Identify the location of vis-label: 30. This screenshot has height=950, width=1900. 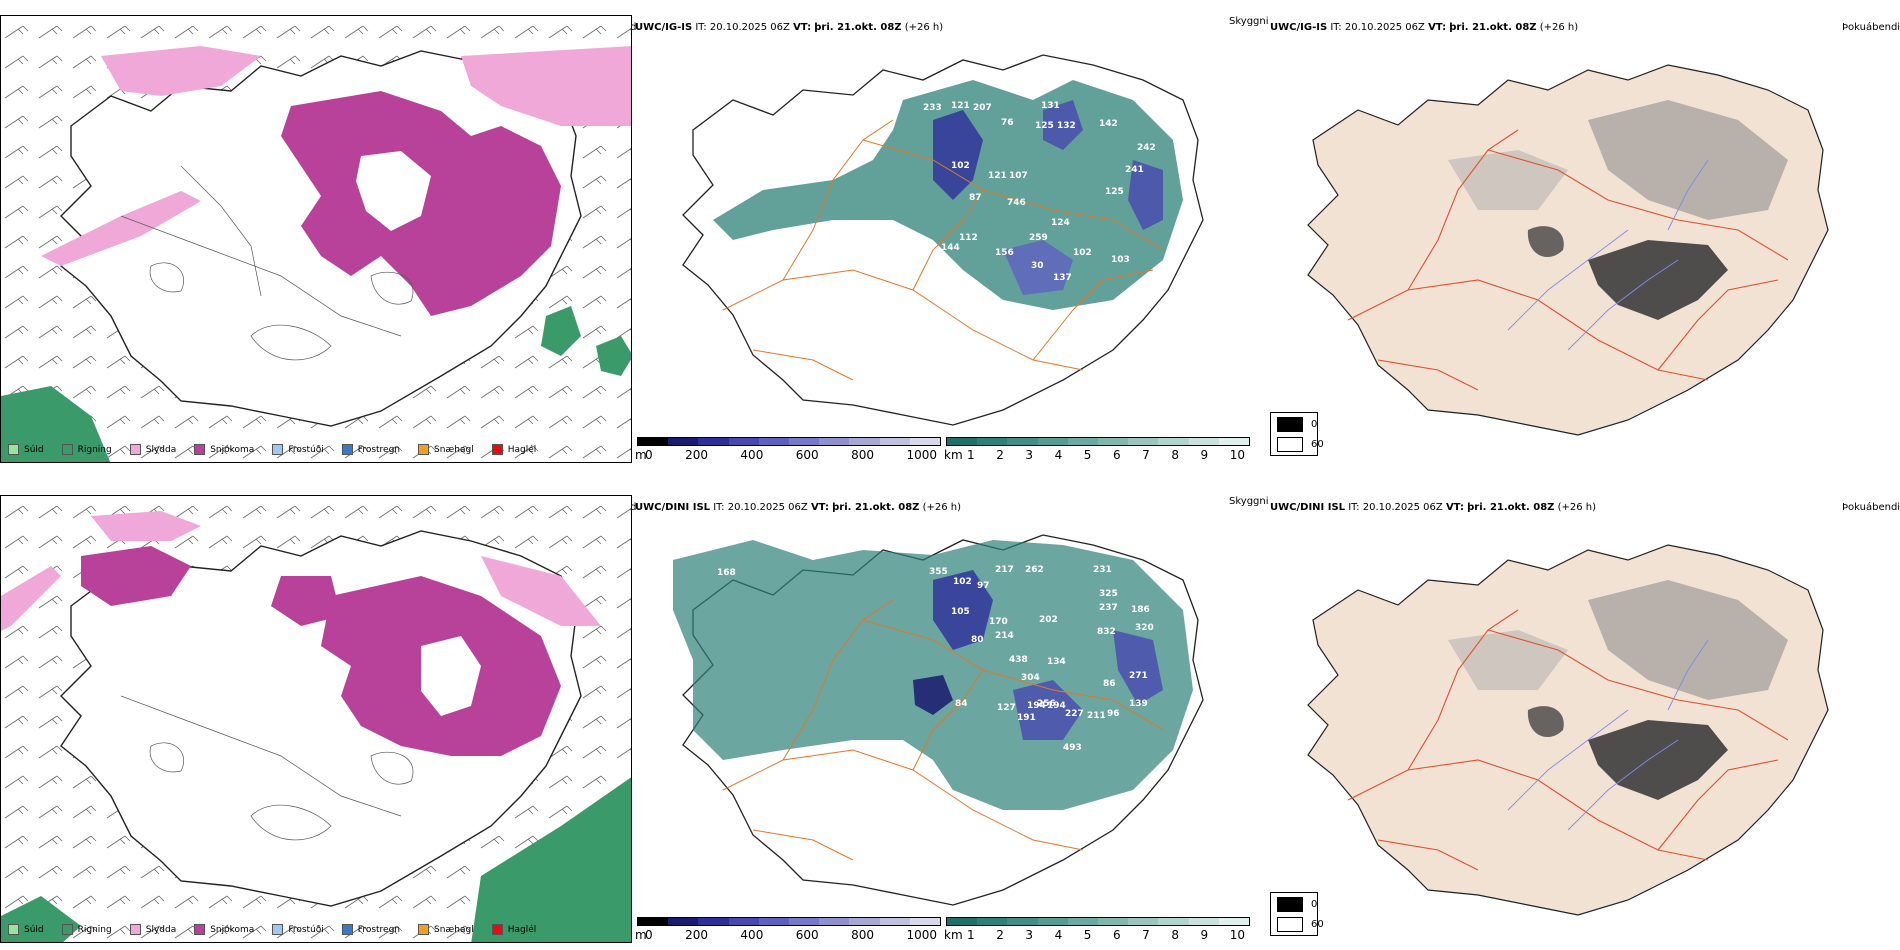
(1037, 266).